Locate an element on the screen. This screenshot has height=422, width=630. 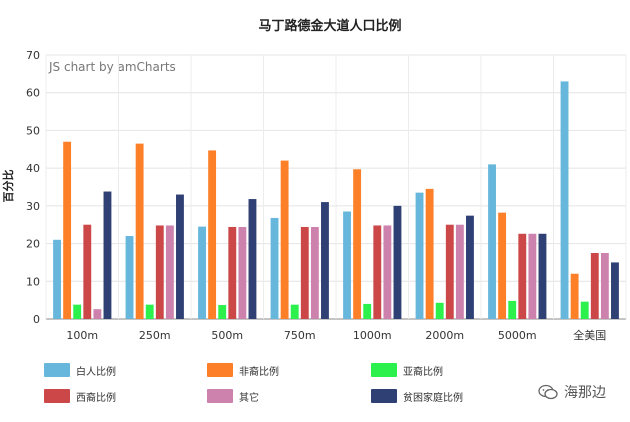
x-tick-label: 5000m is located at coordinates (517, 335).